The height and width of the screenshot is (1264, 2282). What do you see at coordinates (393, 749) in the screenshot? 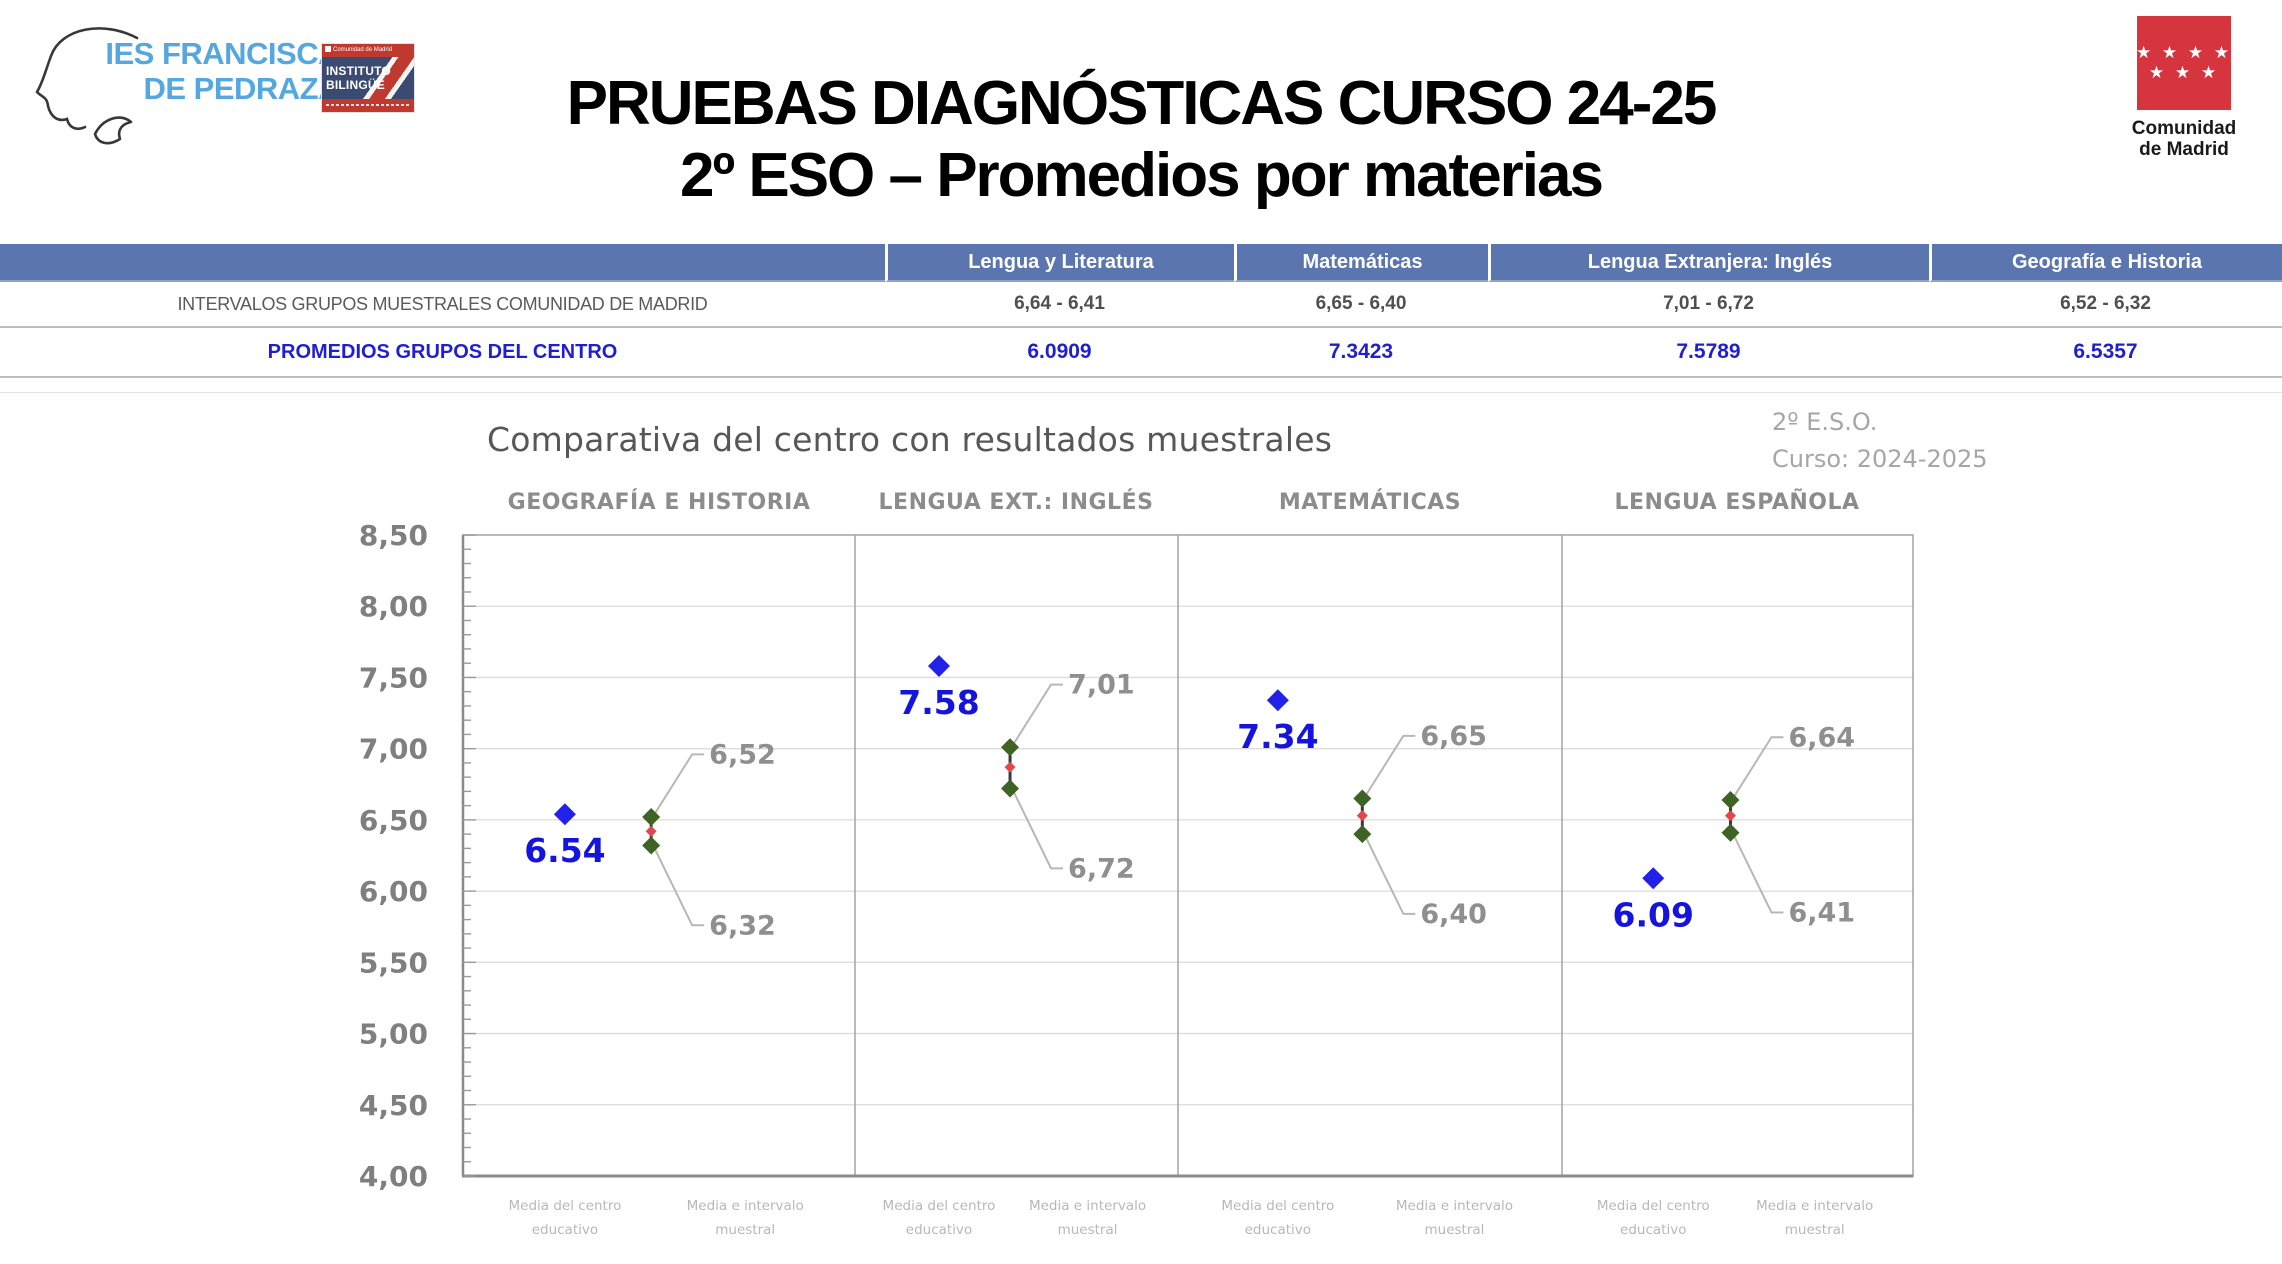
I see `svg-text: 7,00` at bounding box center [393, 749].